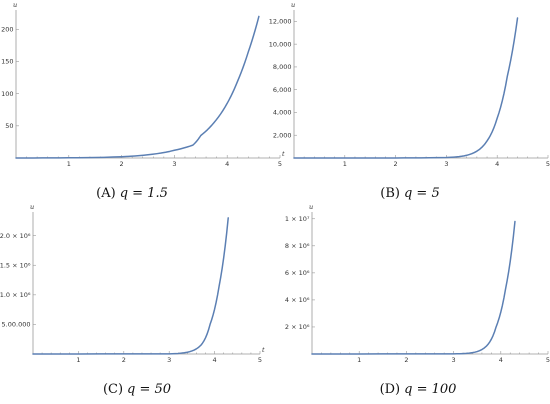 The image size is (550, 404). I want to click on y-tick-label: 8,000, so click(282, 67).